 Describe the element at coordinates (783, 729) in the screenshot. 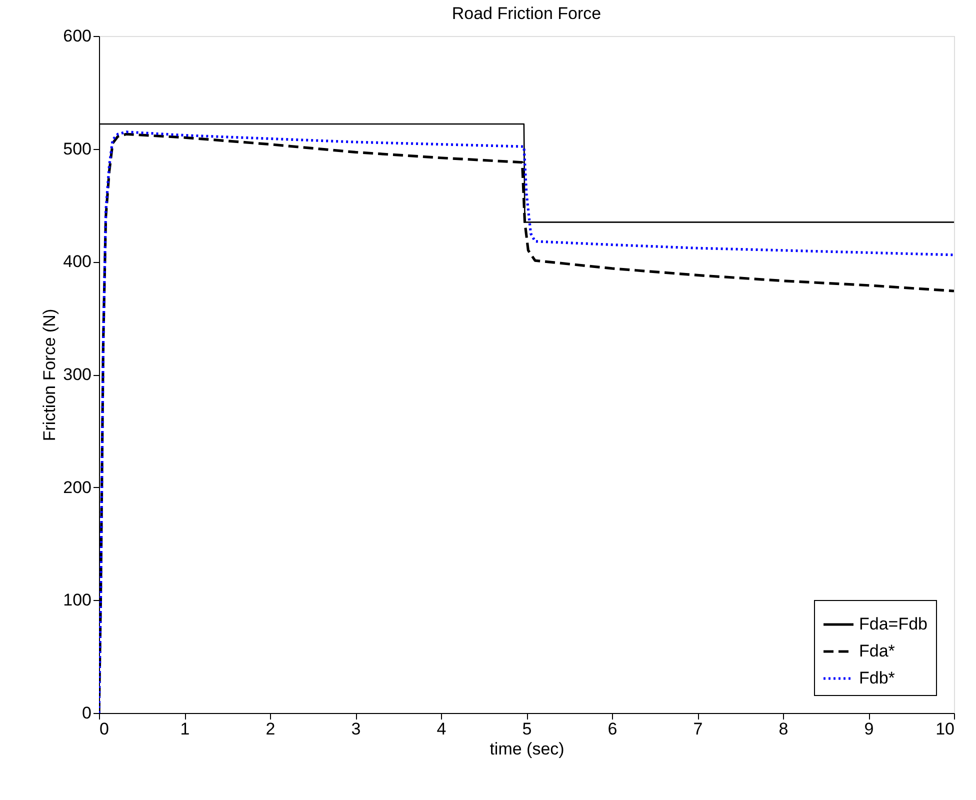

I see `x-tick-label: 8` at that location.